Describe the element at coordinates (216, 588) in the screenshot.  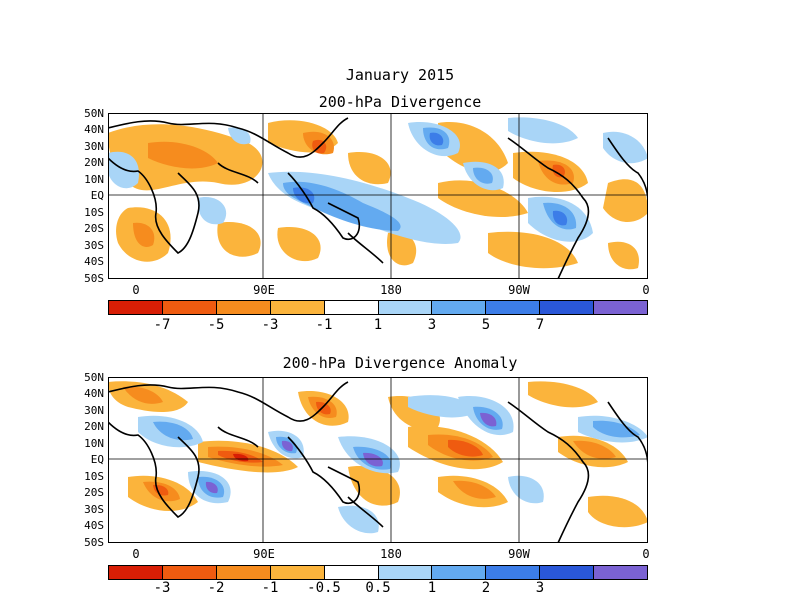
I see `colorbar-label: -2` at that location.